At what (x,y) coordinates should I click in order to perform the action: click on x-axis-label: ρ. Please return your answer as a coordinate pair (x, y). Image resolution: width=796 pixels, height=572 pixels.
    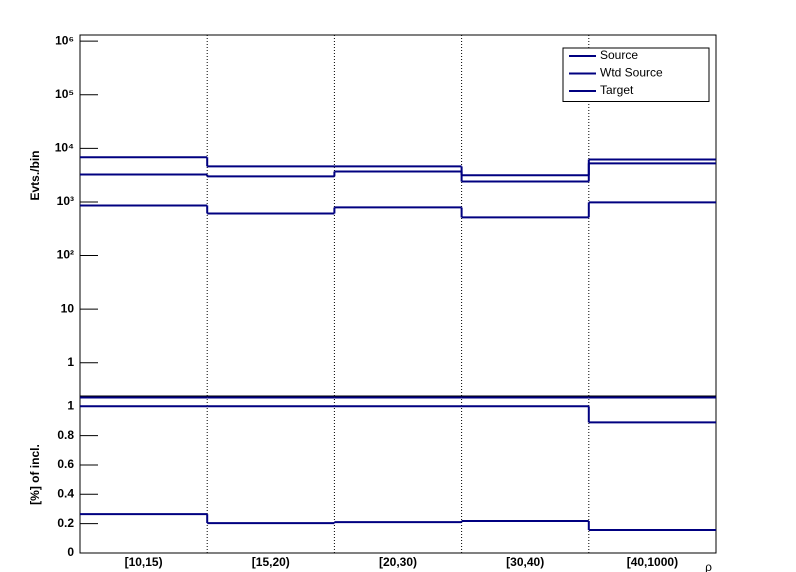
    Looking at the image, I should click on (708, 566).